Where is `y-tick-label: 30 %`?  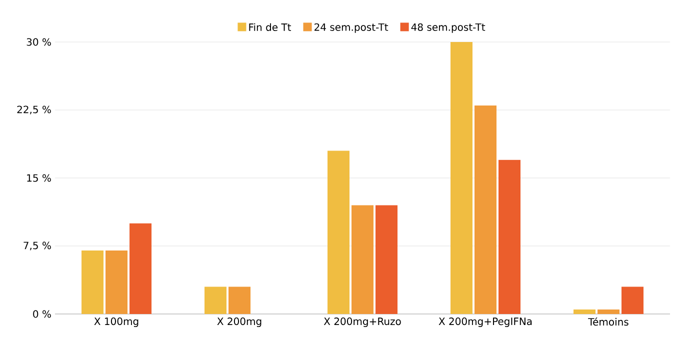 y-tick-label: 30 % is located at coordinates (38, 42).